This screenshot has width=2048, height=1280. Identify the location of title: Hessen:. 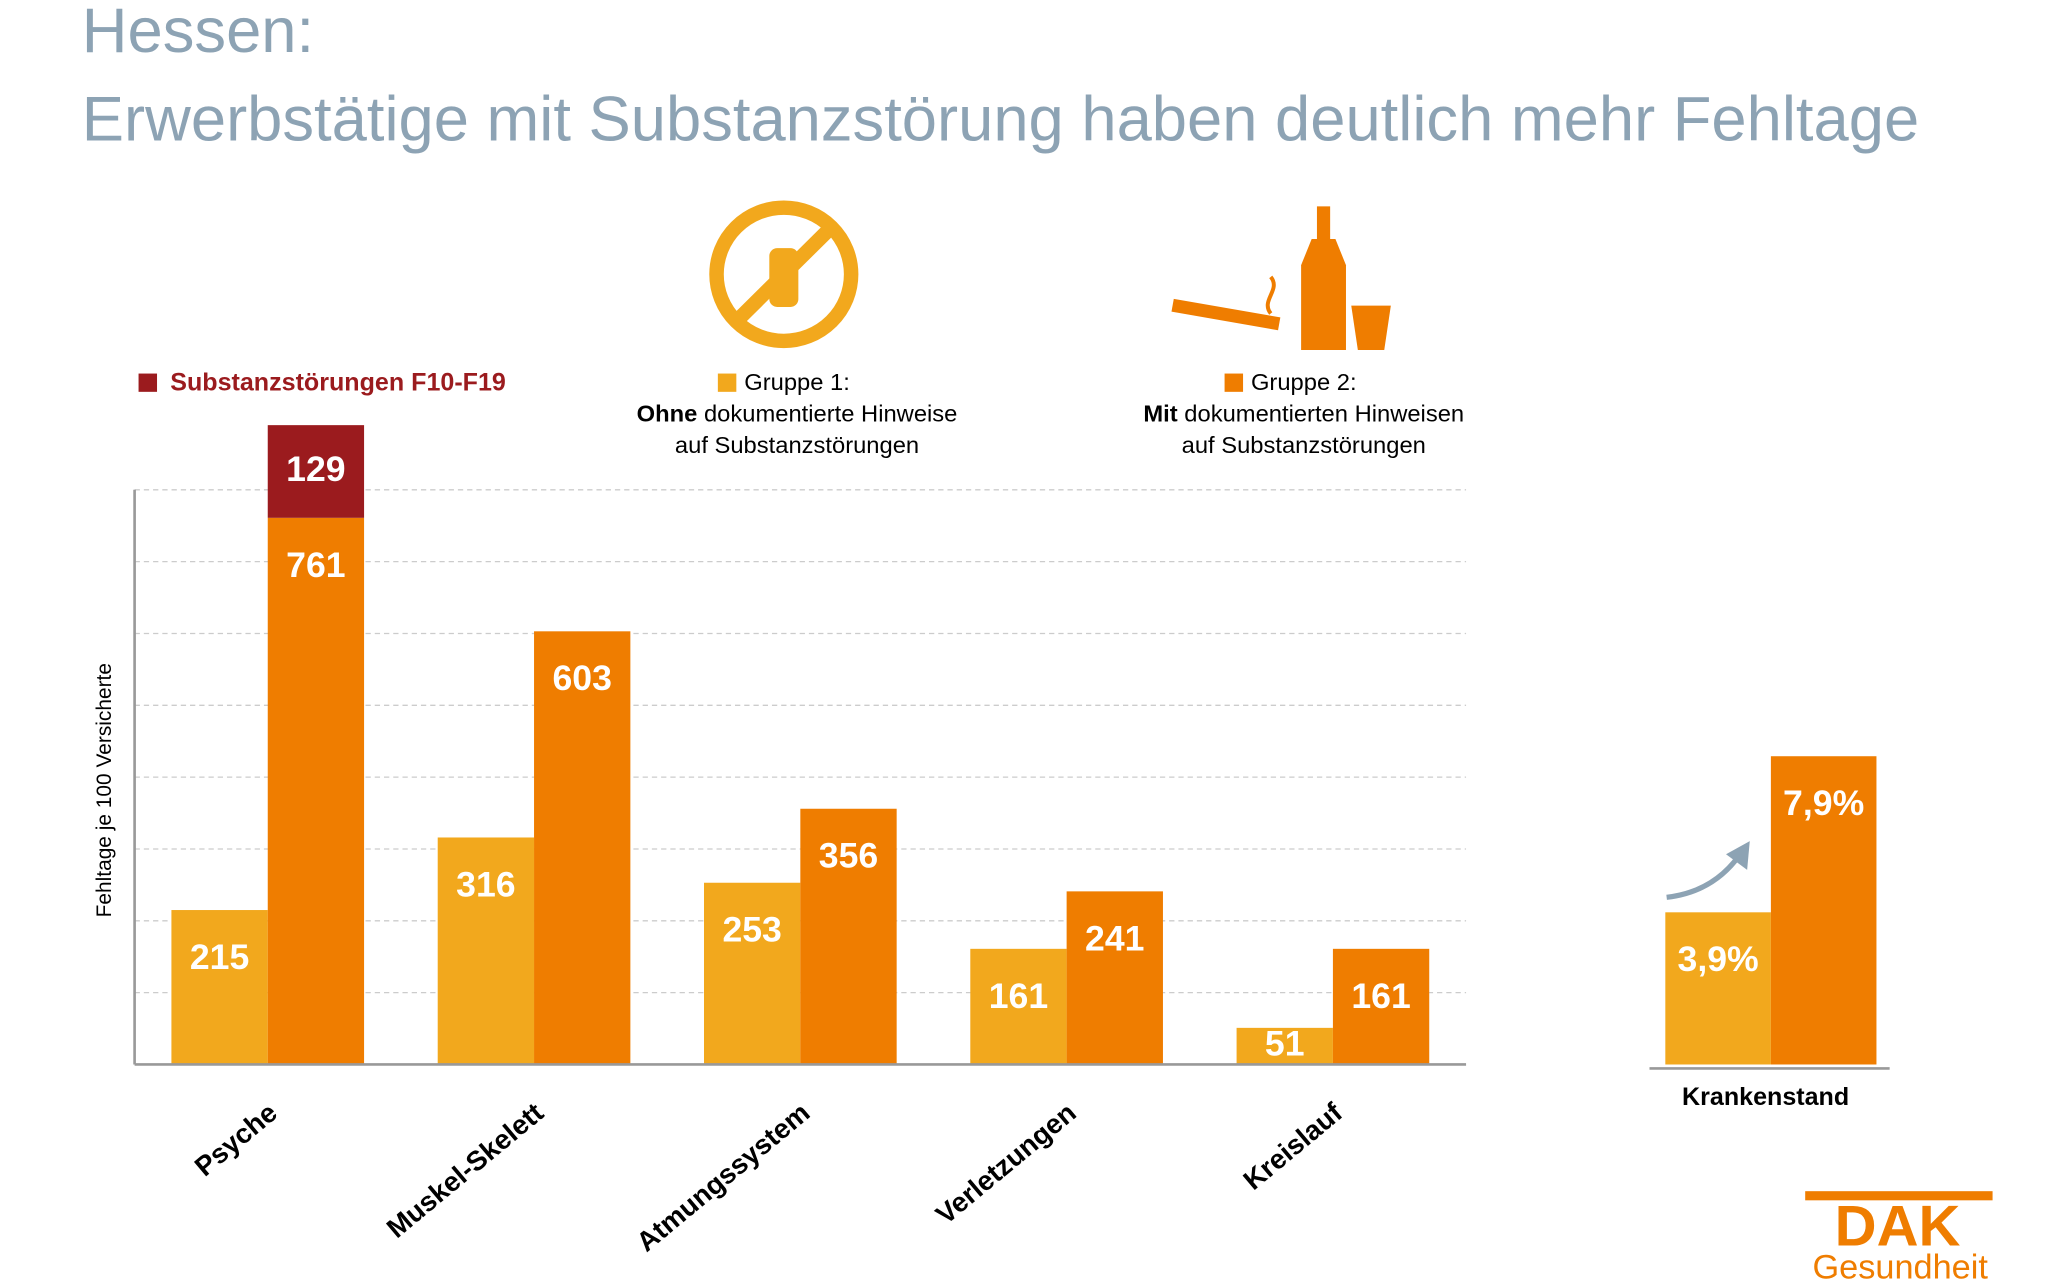
(198, 33).